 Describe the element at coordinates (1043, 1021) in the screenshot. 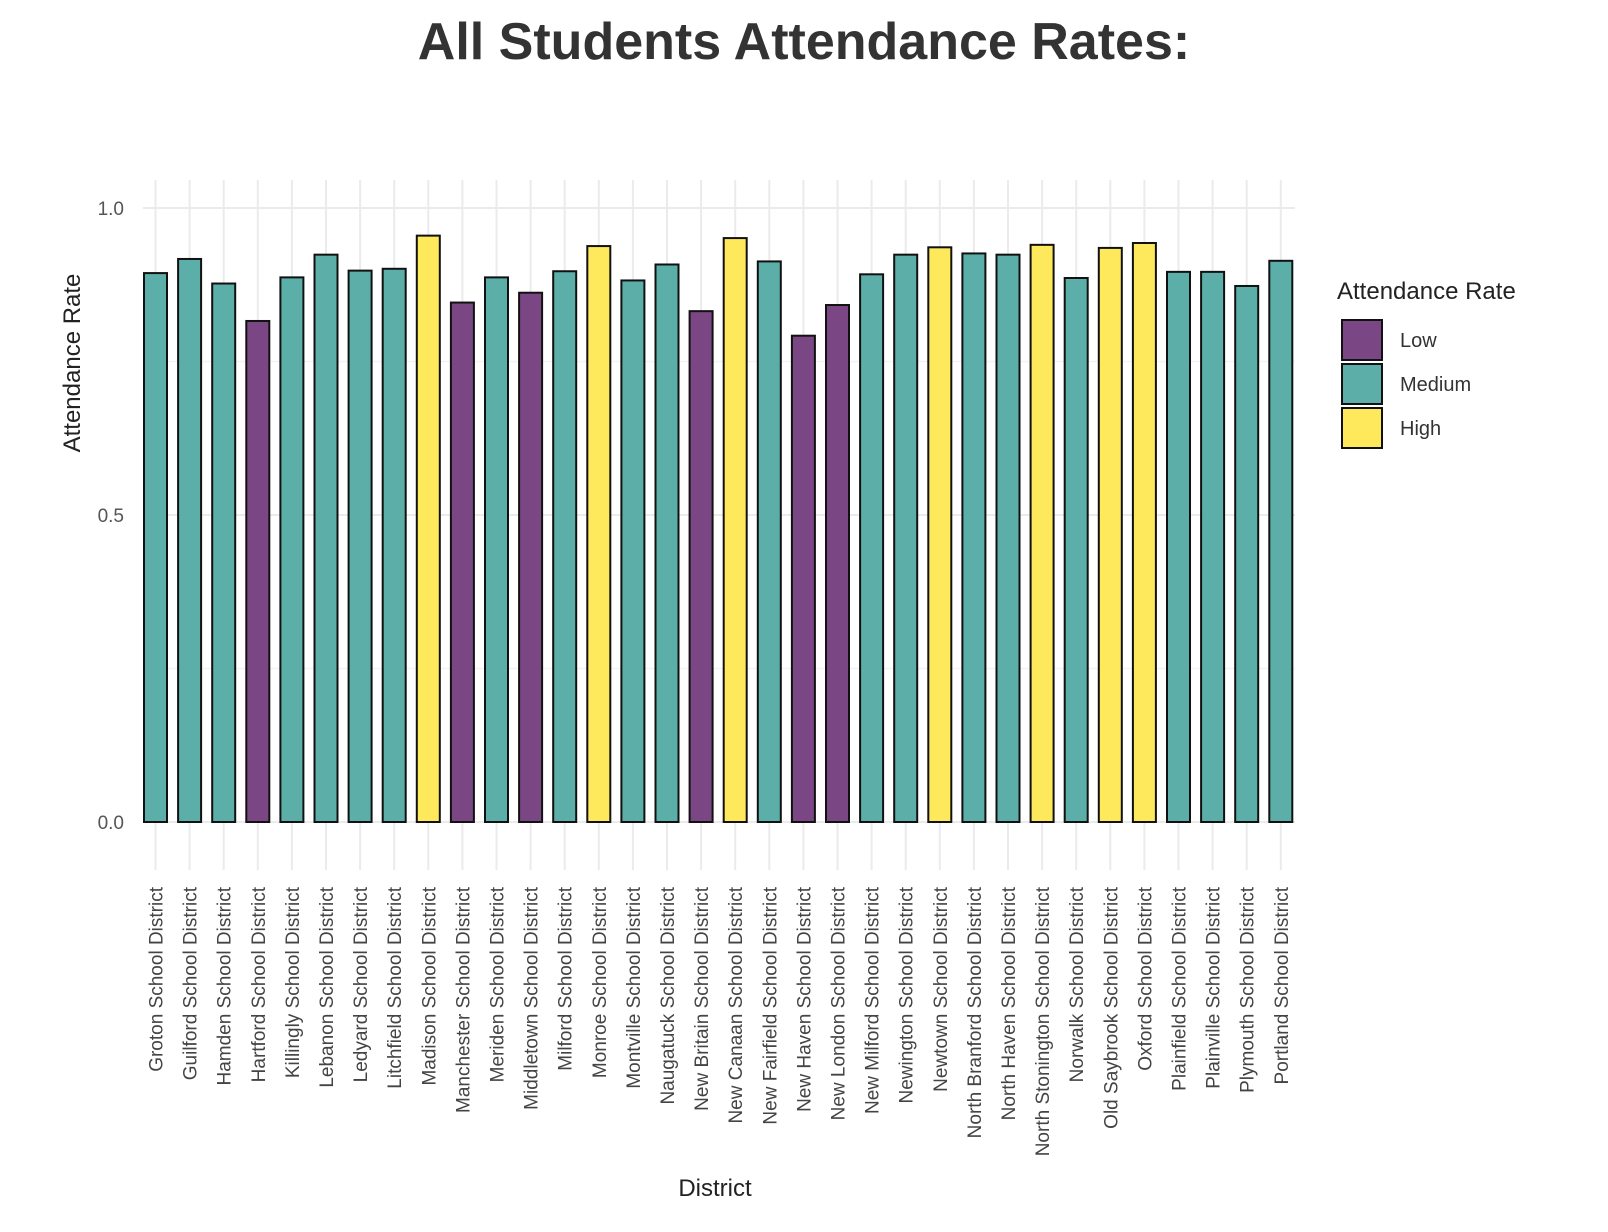

I see `x-tick-label: North Stonington School District` at that location.